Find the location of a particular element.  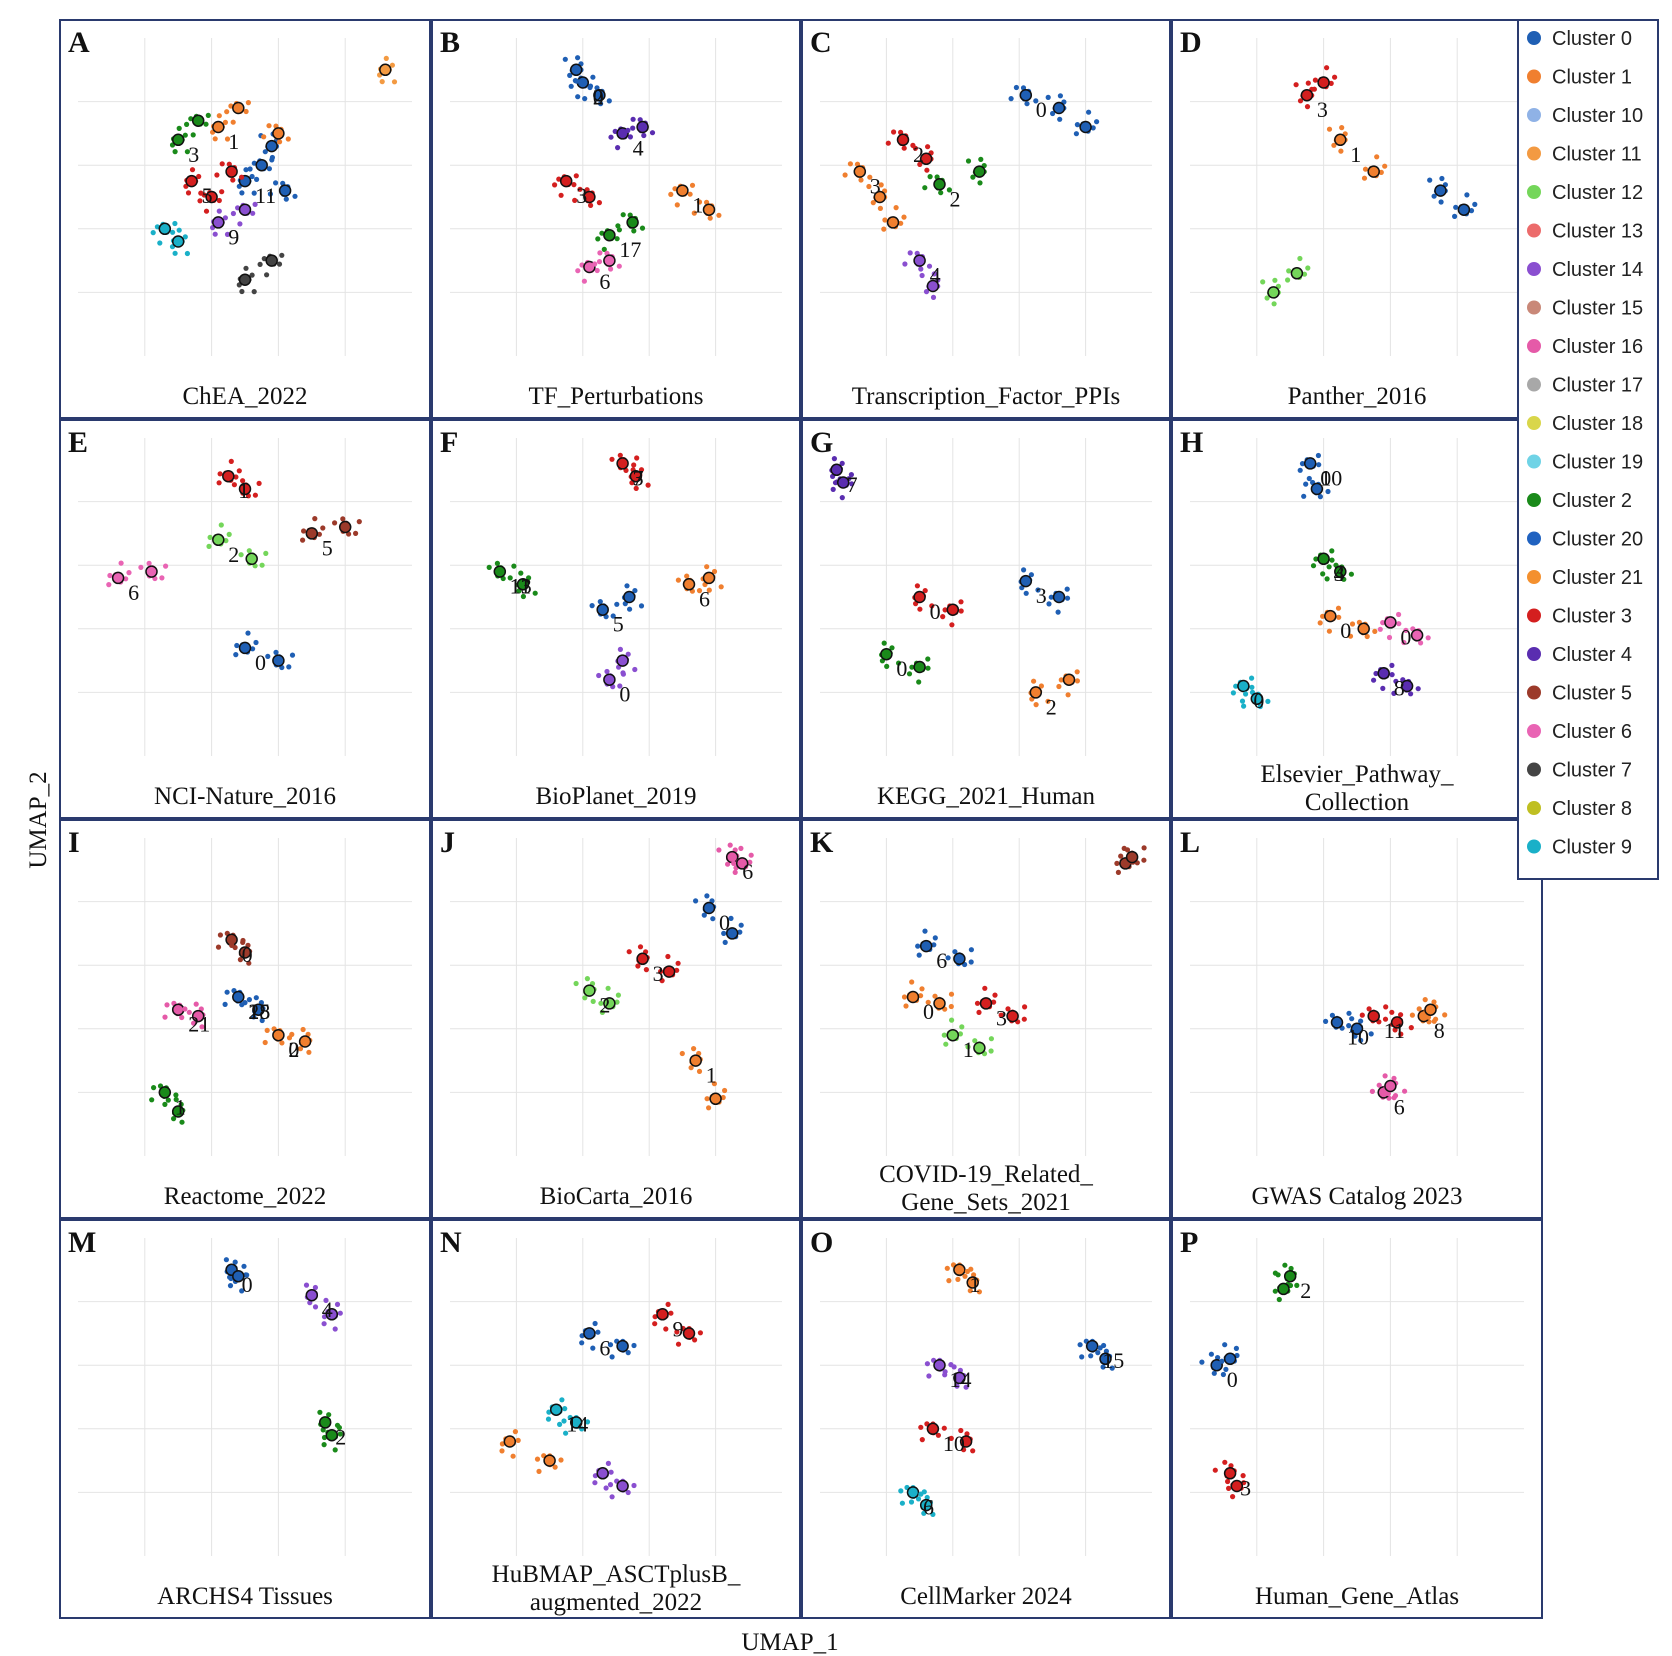

panel-title: KEGG_2021_Human is located at coordinates (986, 796).